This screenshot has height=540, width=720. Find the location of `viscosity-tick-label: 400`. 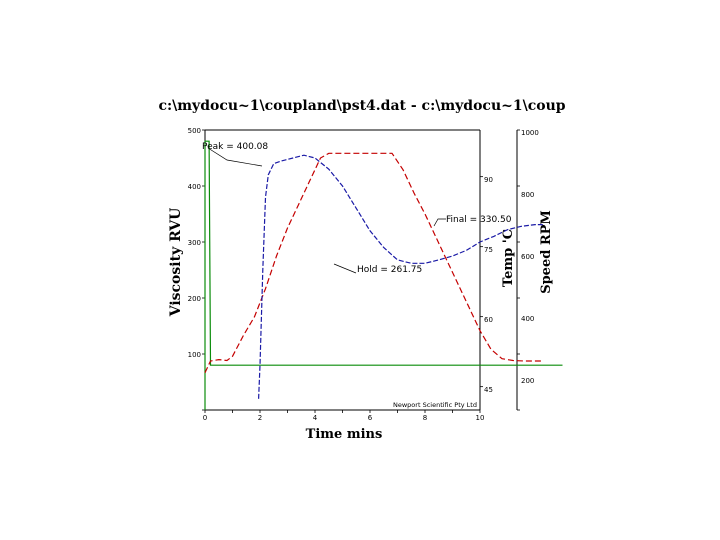

viscosity-tick-label: 400 is located at coordinates (194, 187).